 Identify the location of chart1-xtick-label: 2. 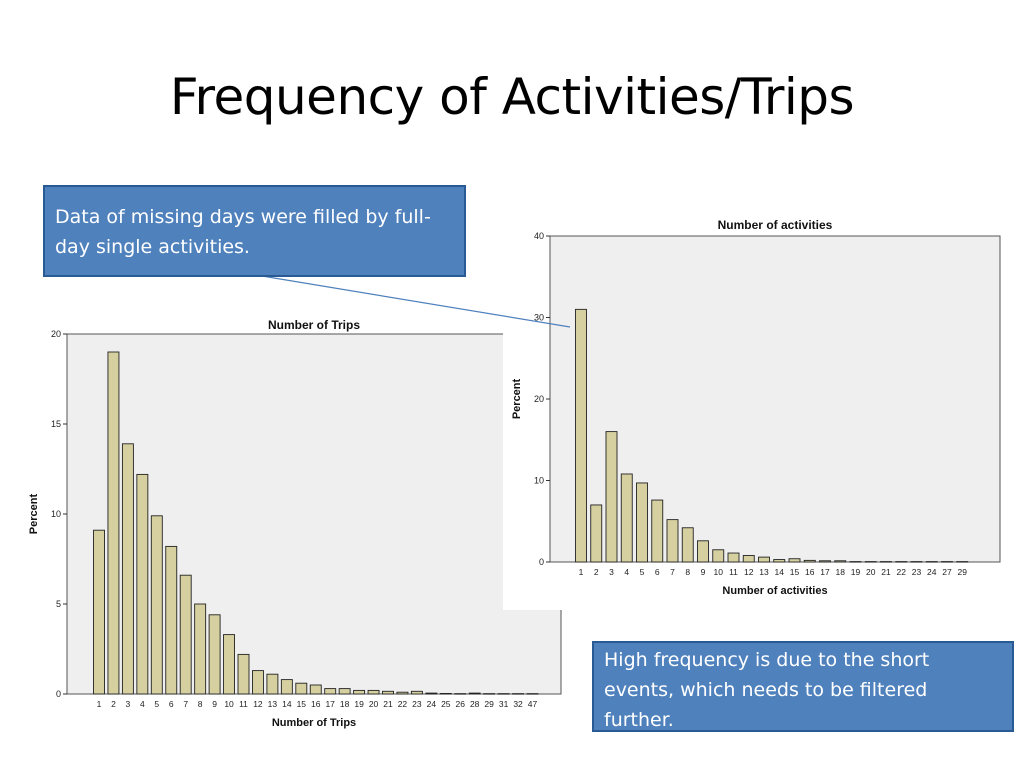
(596, 572).